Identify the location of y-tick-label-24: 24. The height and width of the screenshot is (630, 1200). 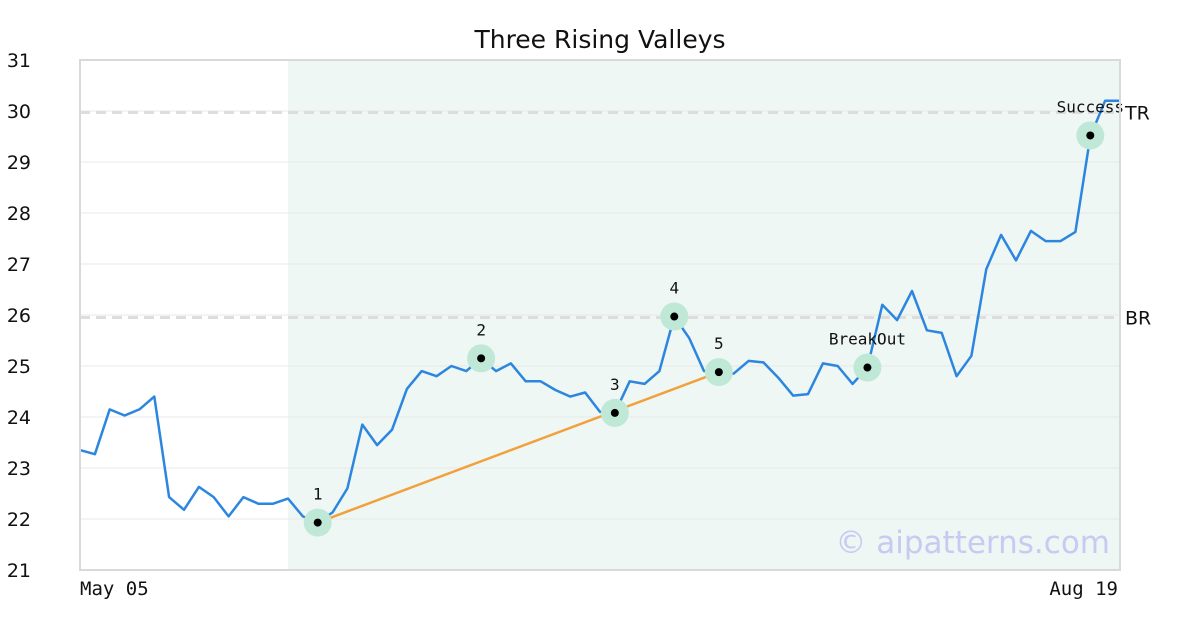
(19, 418).